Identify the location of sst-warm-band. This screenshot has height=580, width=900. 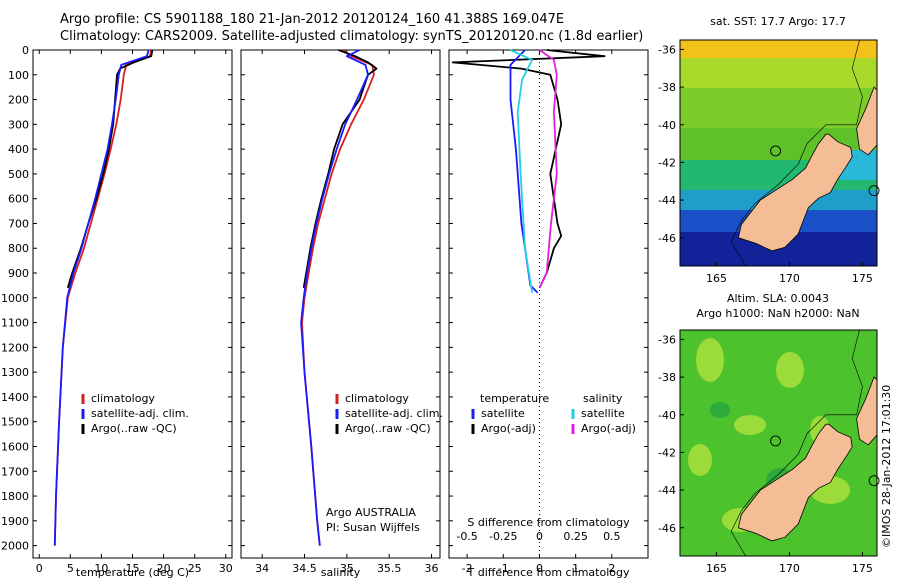
(778, 49).